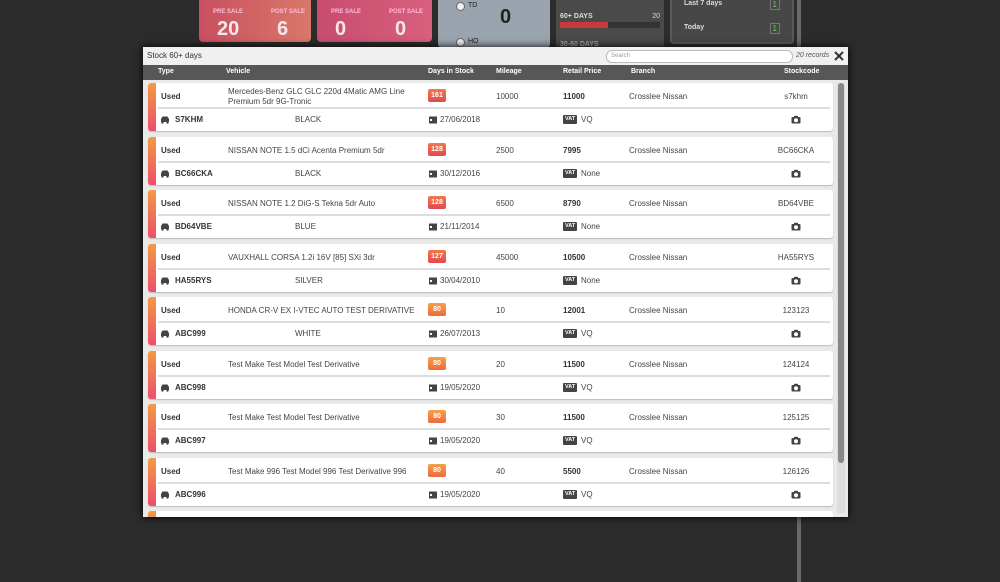 The width and height of the screenshot is (1000, 582). What do you see at coordinates (460, 280) in the screenshot?
I see `reg-date: 30/04/2010` at bounding box center [460, 280].